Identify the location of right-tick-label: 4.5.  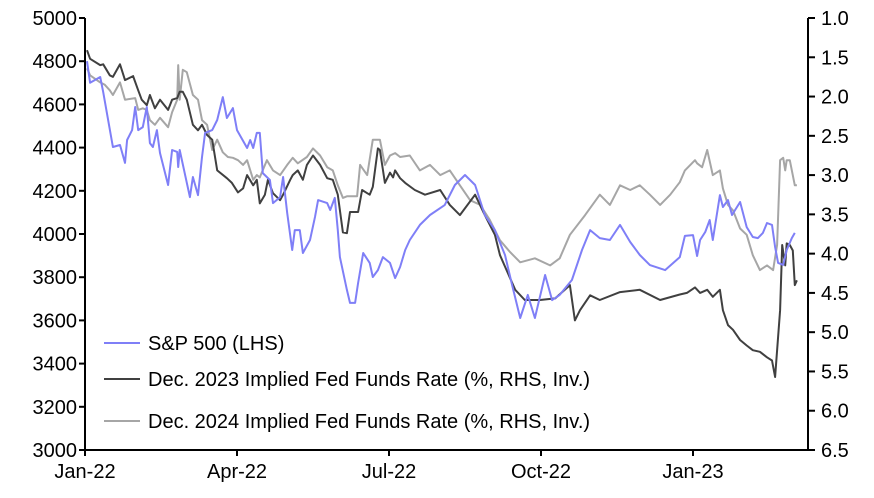
(835, 294).